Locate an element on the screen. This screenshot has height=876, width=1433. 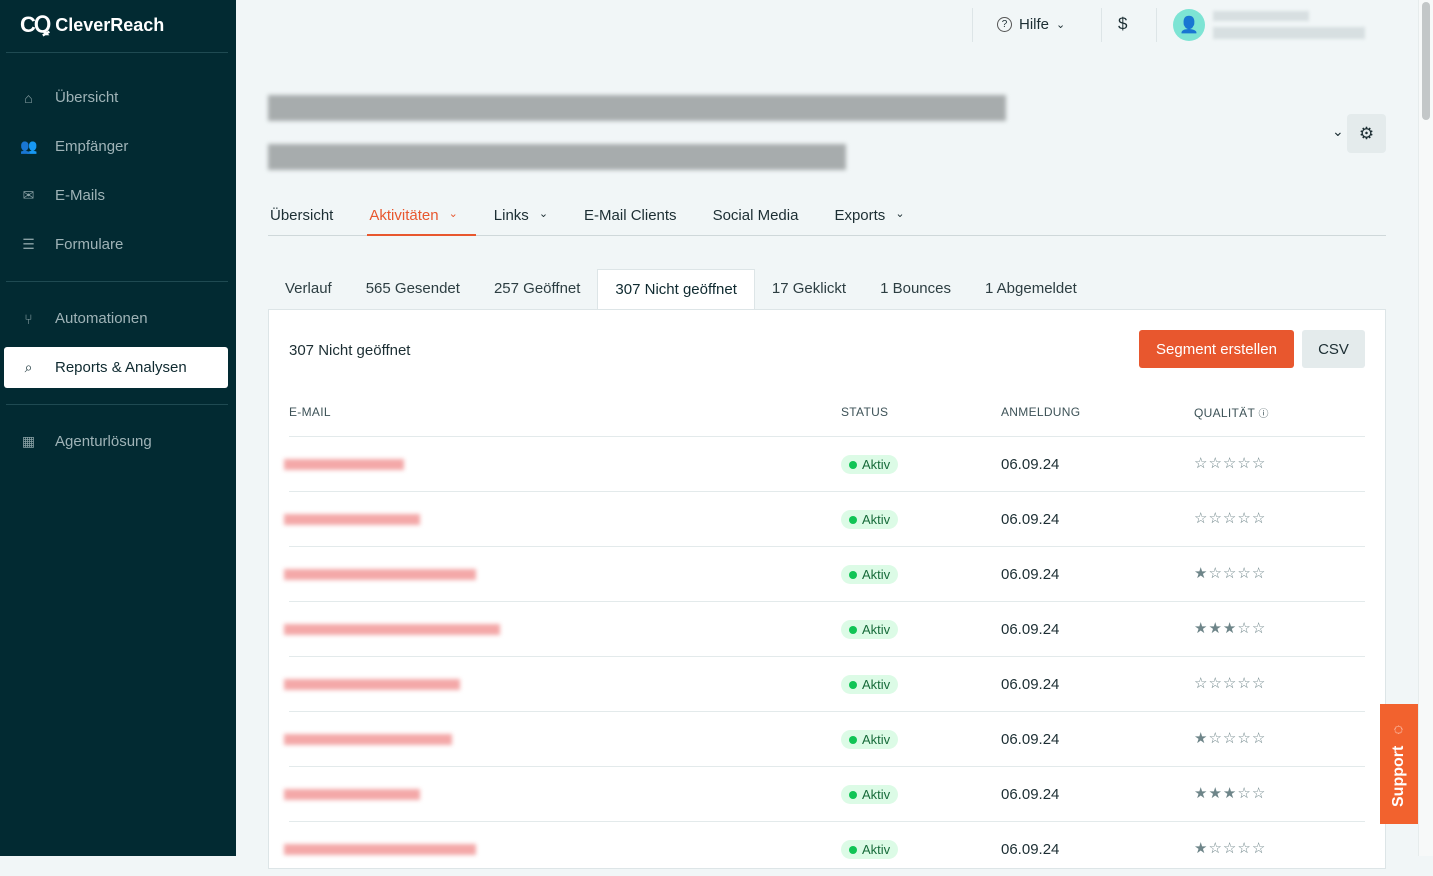
subtab: 1 Bounces is located at coordinates (915, 288).